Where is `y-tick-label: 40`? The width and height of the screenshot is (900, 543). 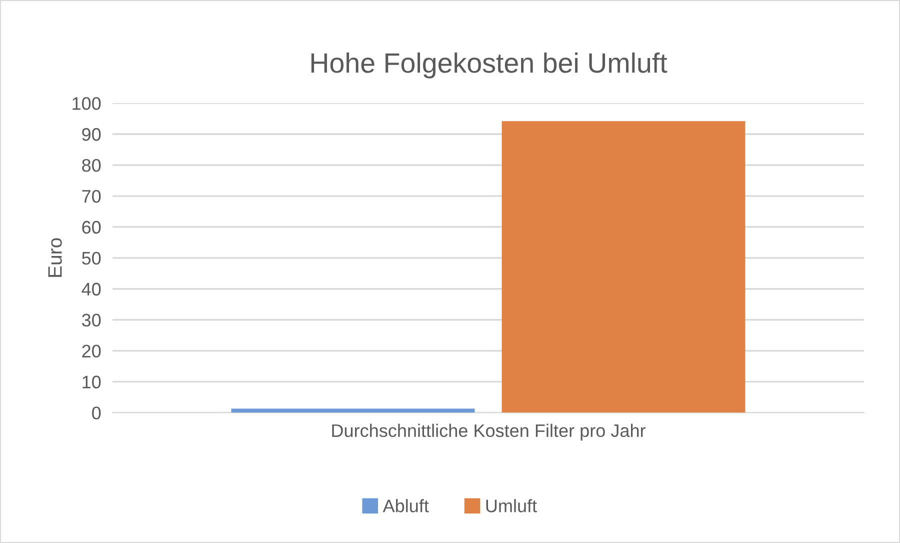
y-tick-label: 40 is located at coordinates (91, 289).